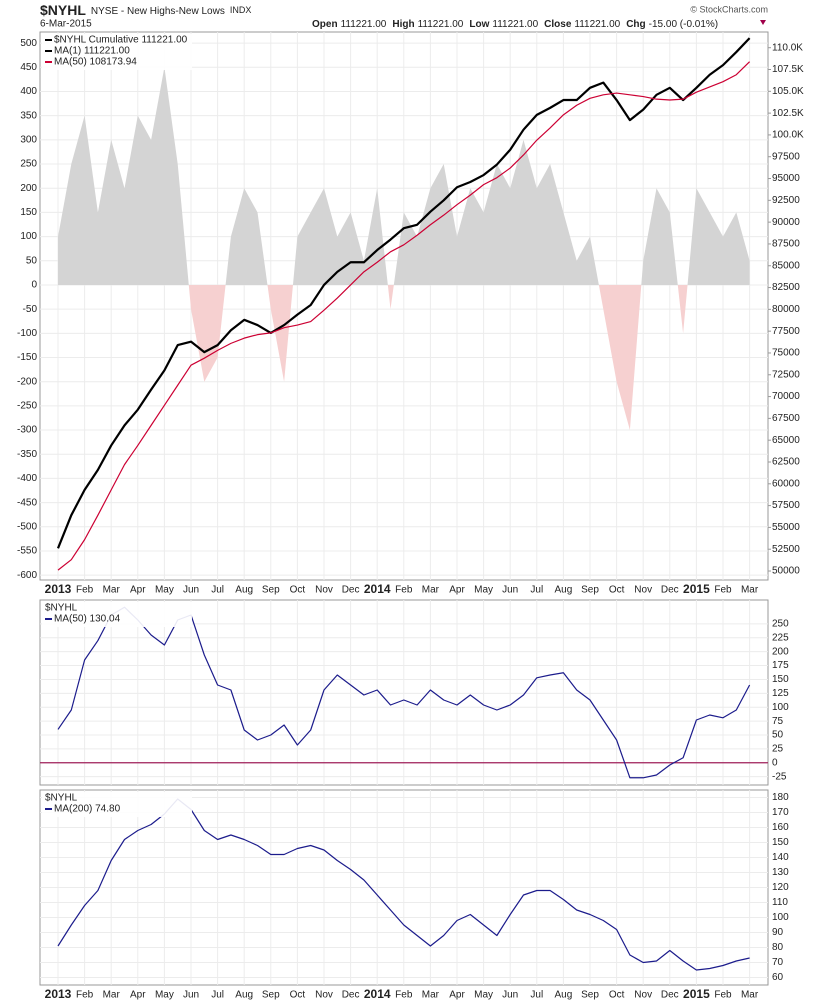  What do you see at coordinates (27, 381) in the screenshot?
I see `y-tick-label: -200` at bounding box center [27, 381].